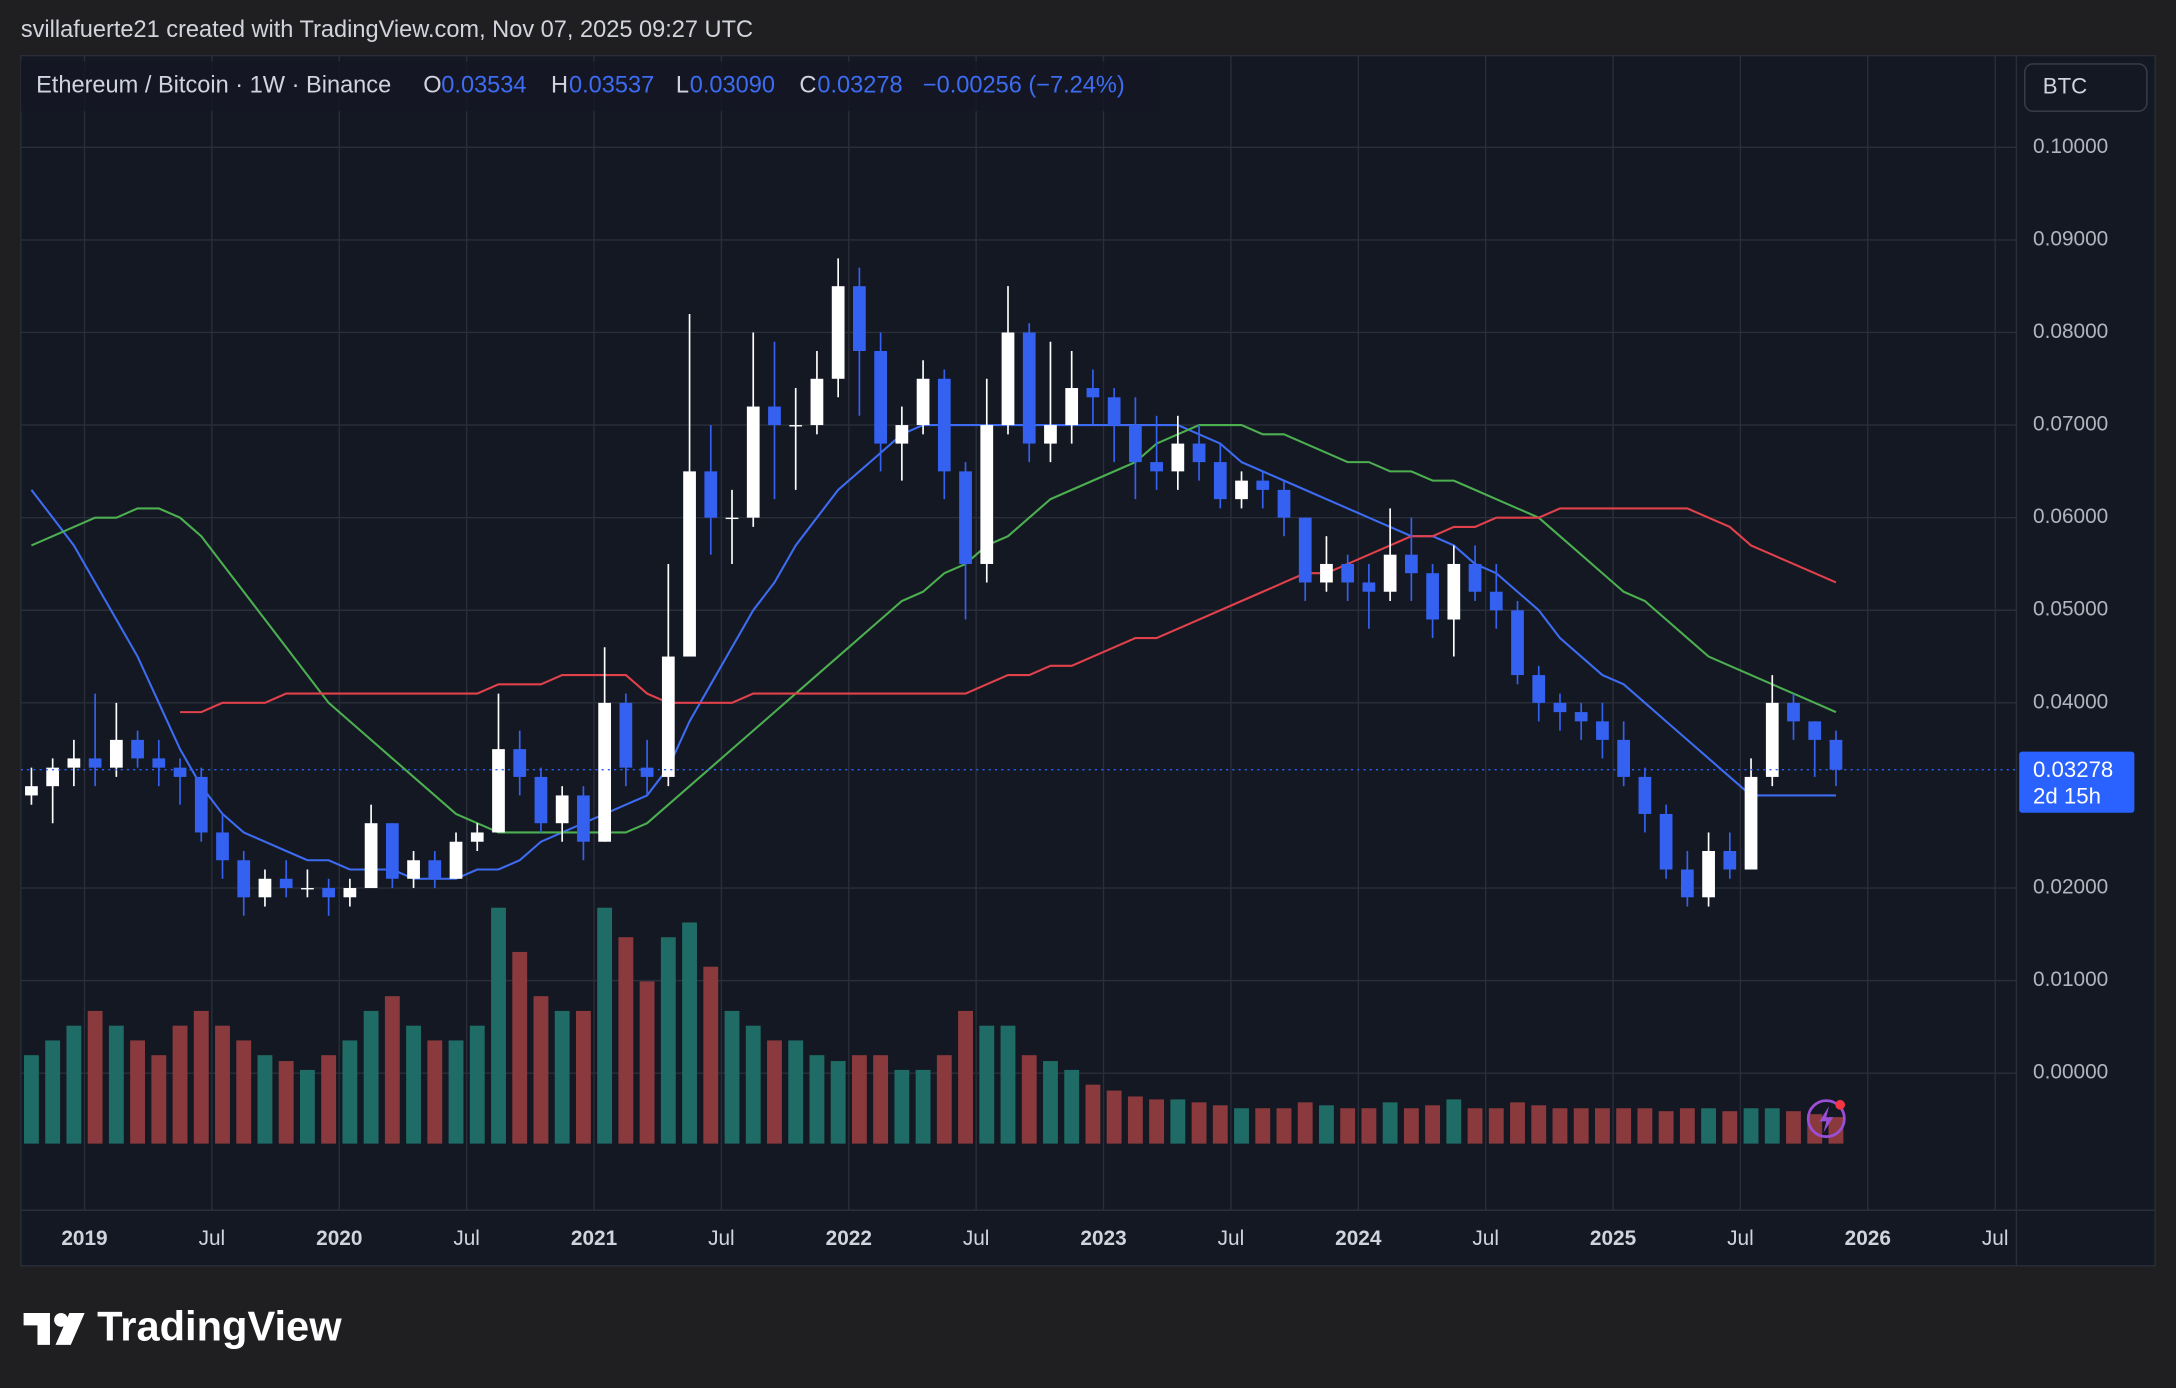 This screenshot has height=1388, width=2176. What do you see at coordinates (1008, 610) in the screenshot?
I see `ma-line` at bounding box center [1008, 610].